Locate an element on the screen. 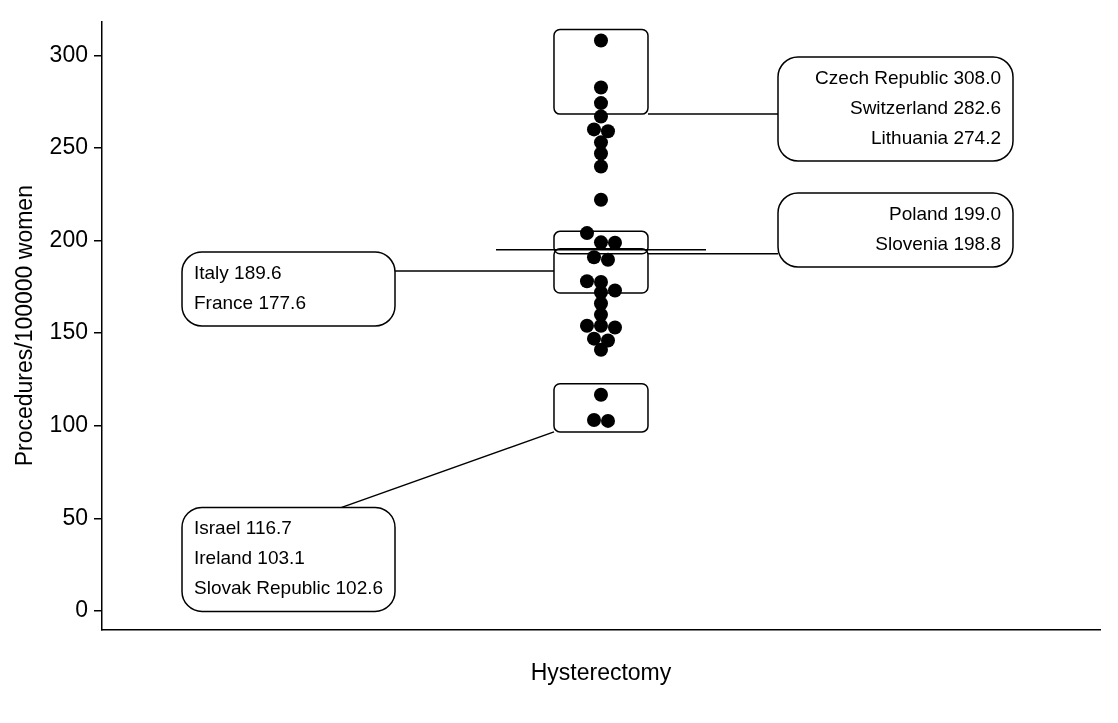  annotation: Switzerland 282.6 is located at coordinates (925, 108).